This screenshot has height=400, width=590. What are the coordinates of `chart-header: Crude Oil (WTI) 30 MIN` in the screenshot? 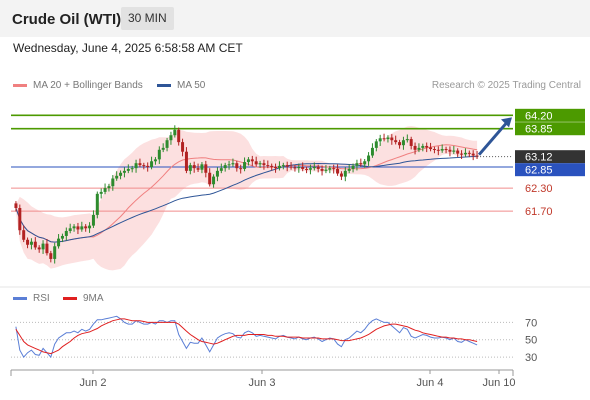 It's located at (295, 18).